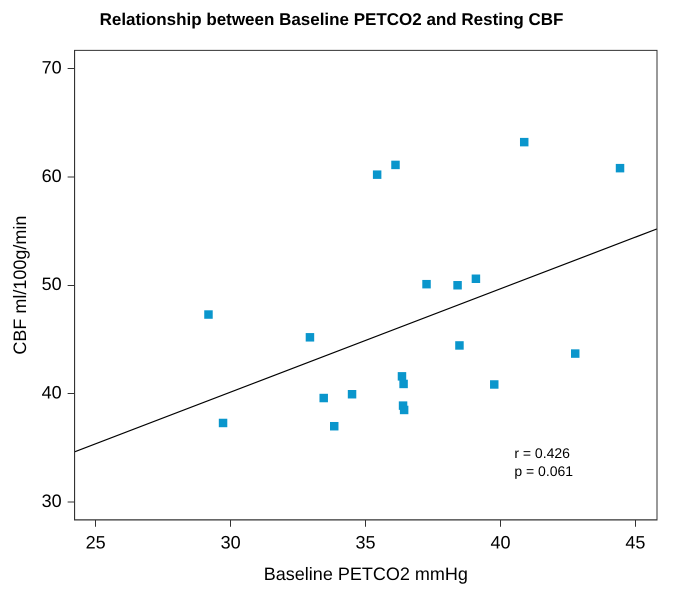 Image resolution: width=677 pixels, height=596 pixels. Describe the element at coordinates (52, 501) in the screenshot. I see `y-tick-label: 30` at that location.